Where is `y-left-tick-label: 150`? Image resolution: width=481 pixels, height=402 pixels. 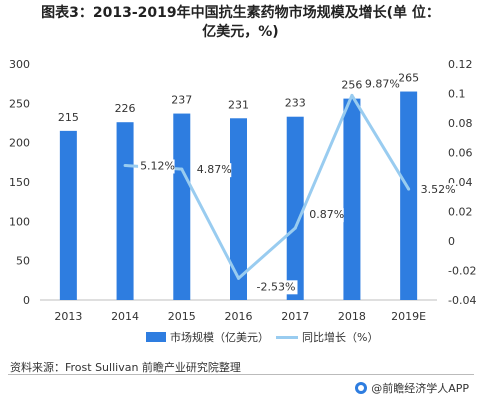 y-left-tick-label: 150 is located at coordinates (19, 182).